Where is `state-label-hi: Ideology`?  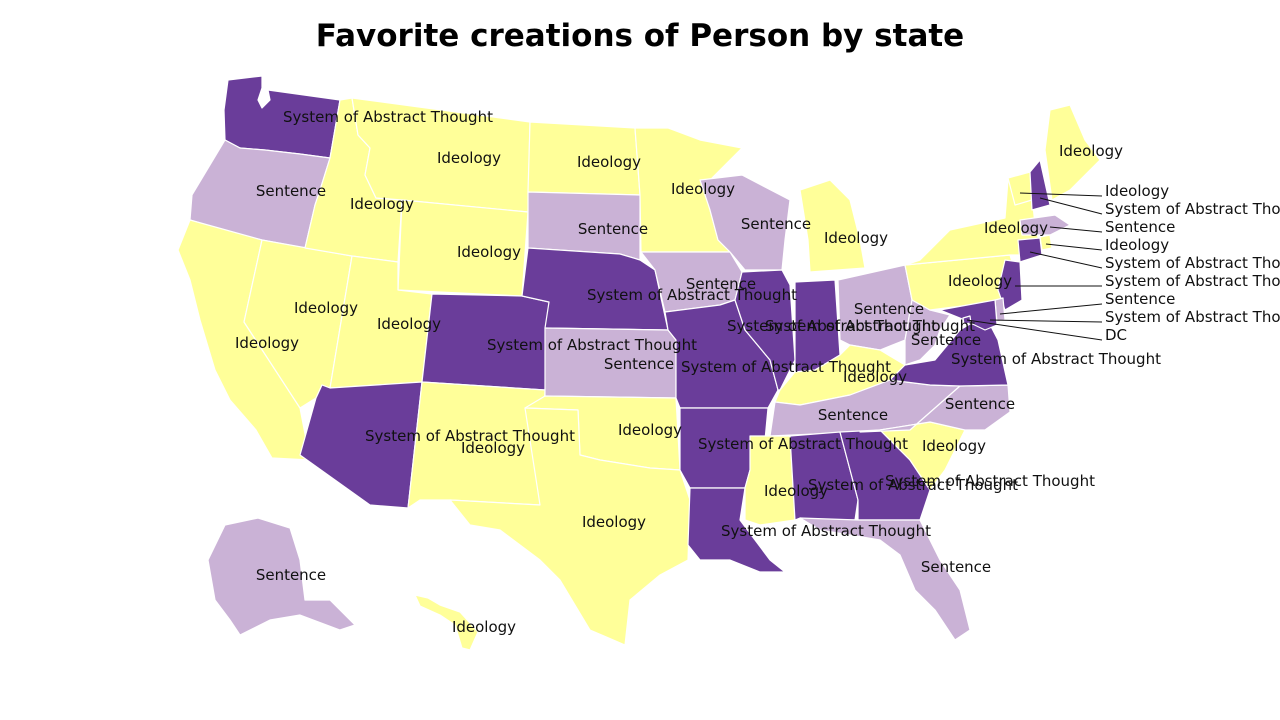 state-label-hi: Ideology is located at coordinates (484, 627).